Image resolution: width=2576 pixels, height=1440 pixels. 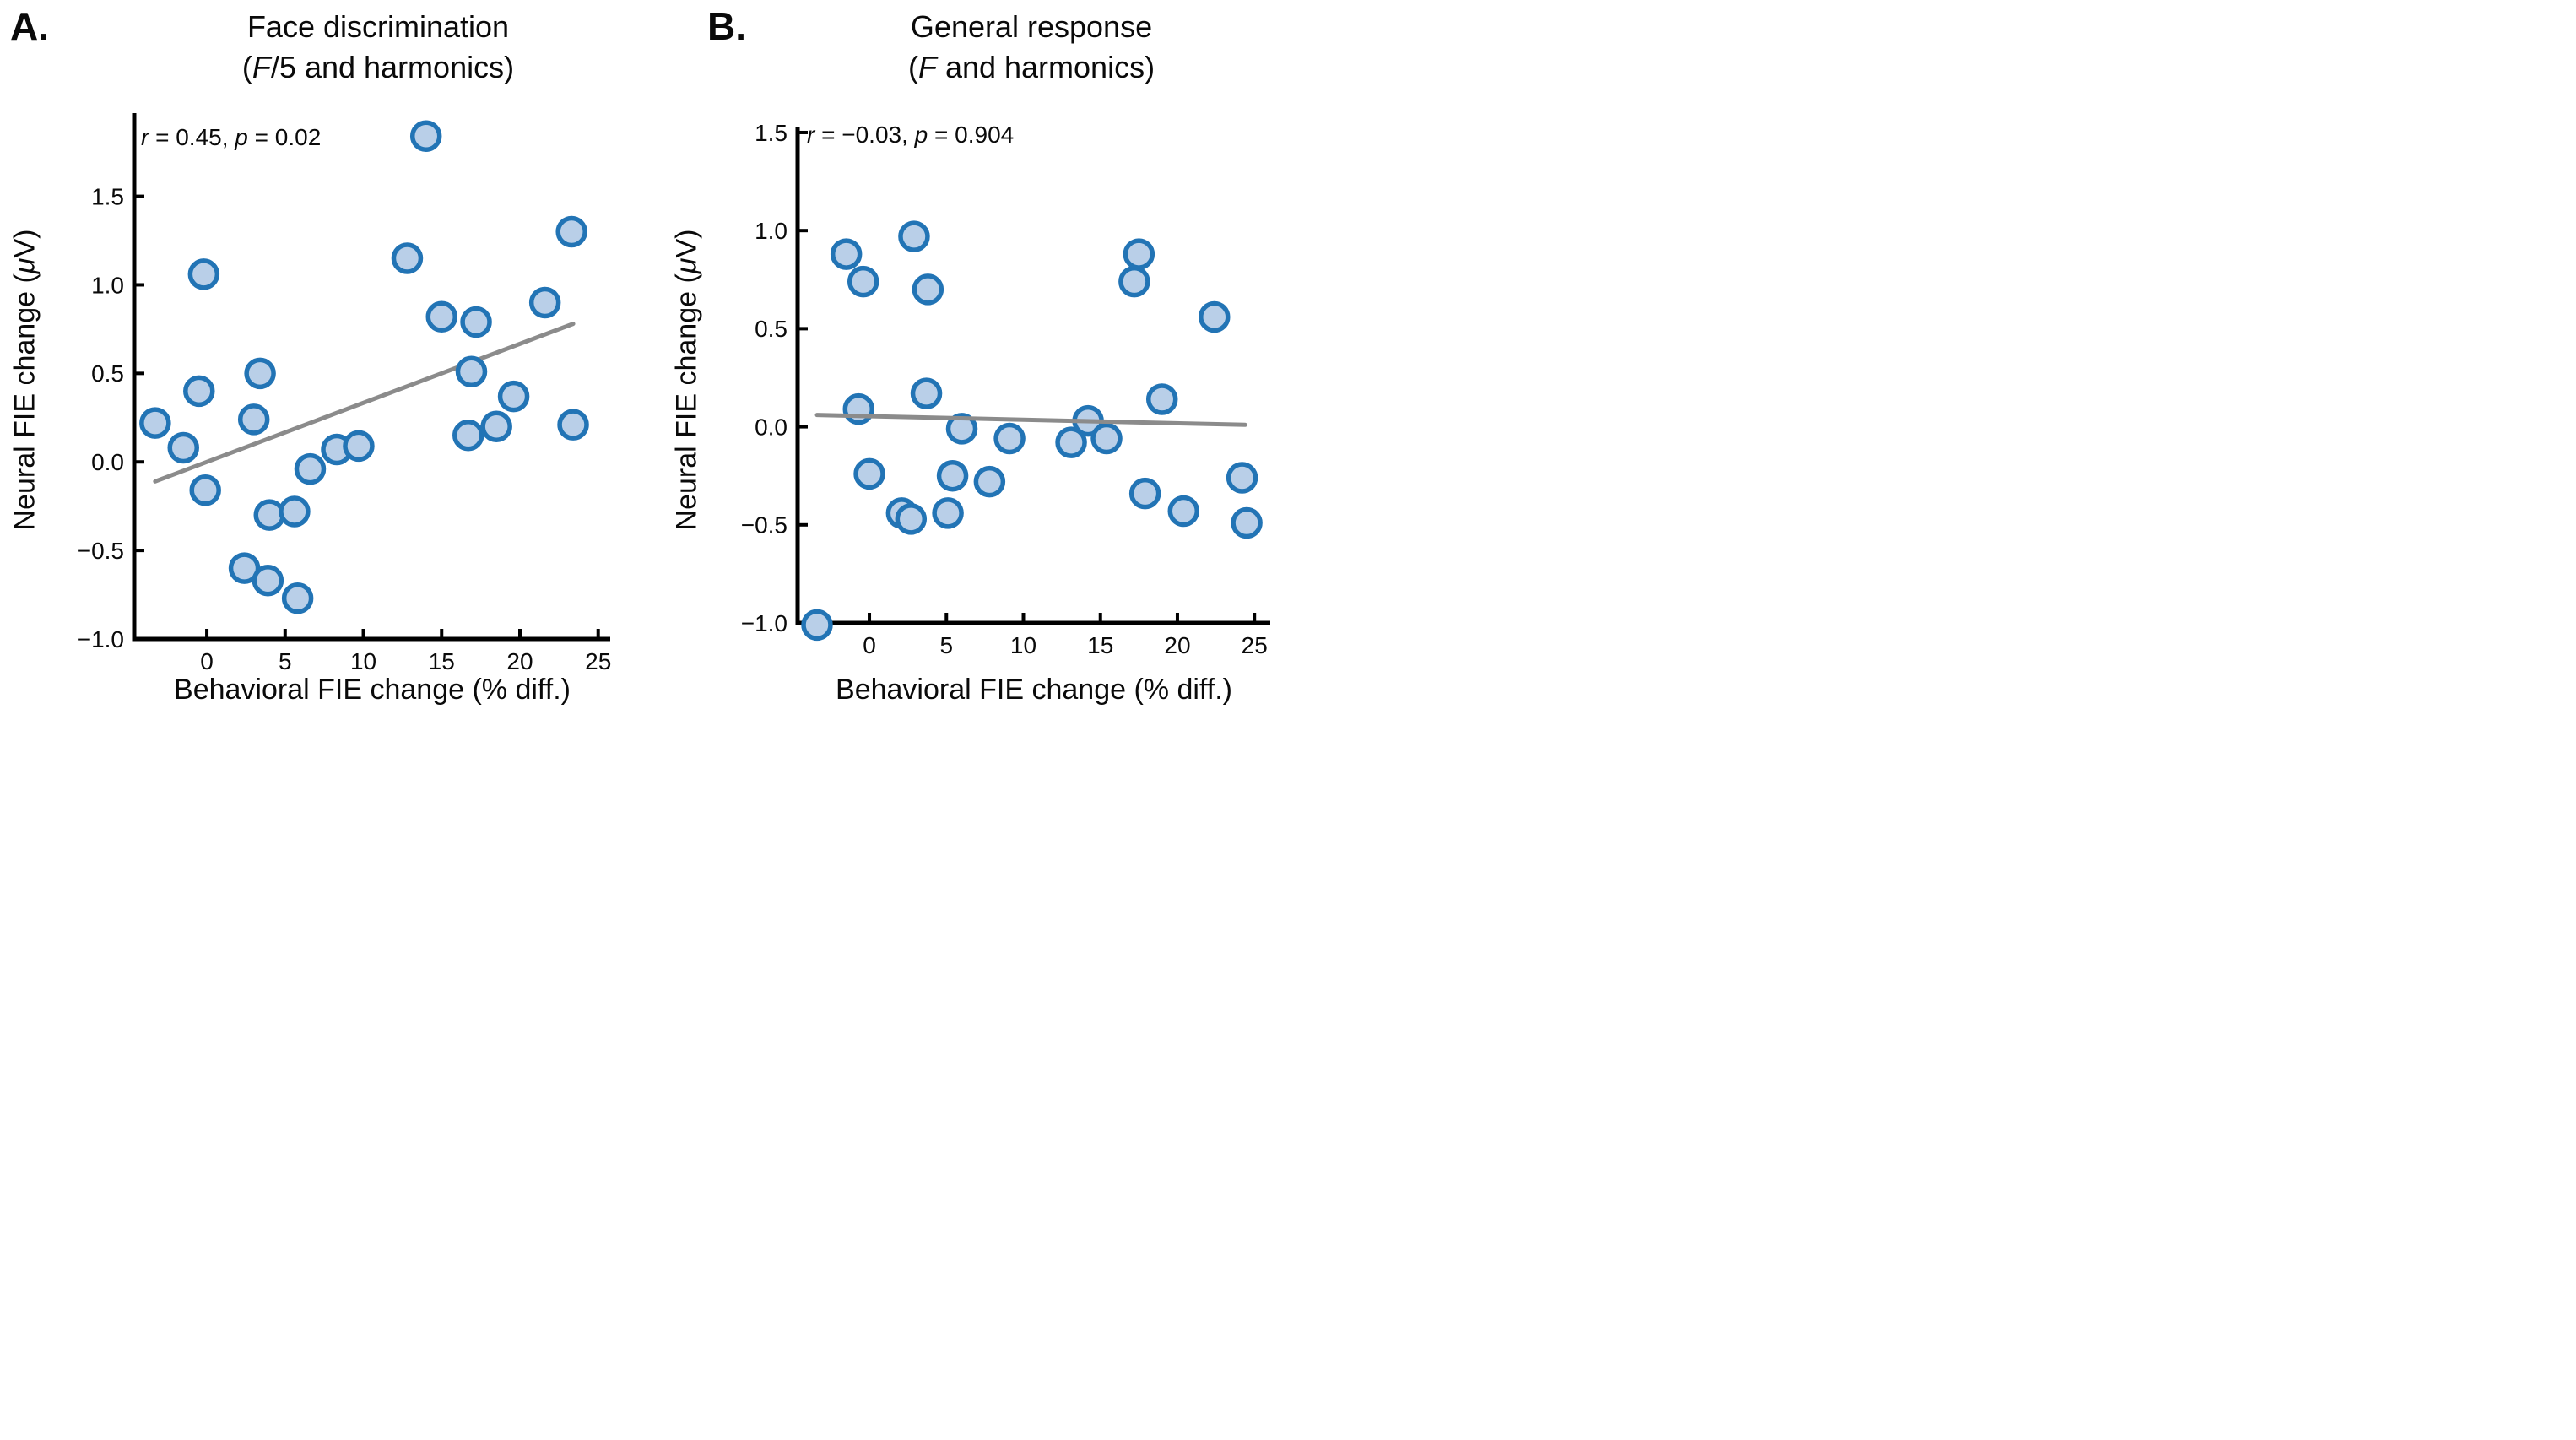 What do you see at coordinates (764, 525) in the screenshot?
I see `panel-b-y-tick-label: −0.5` at bounding box center [764, 525].